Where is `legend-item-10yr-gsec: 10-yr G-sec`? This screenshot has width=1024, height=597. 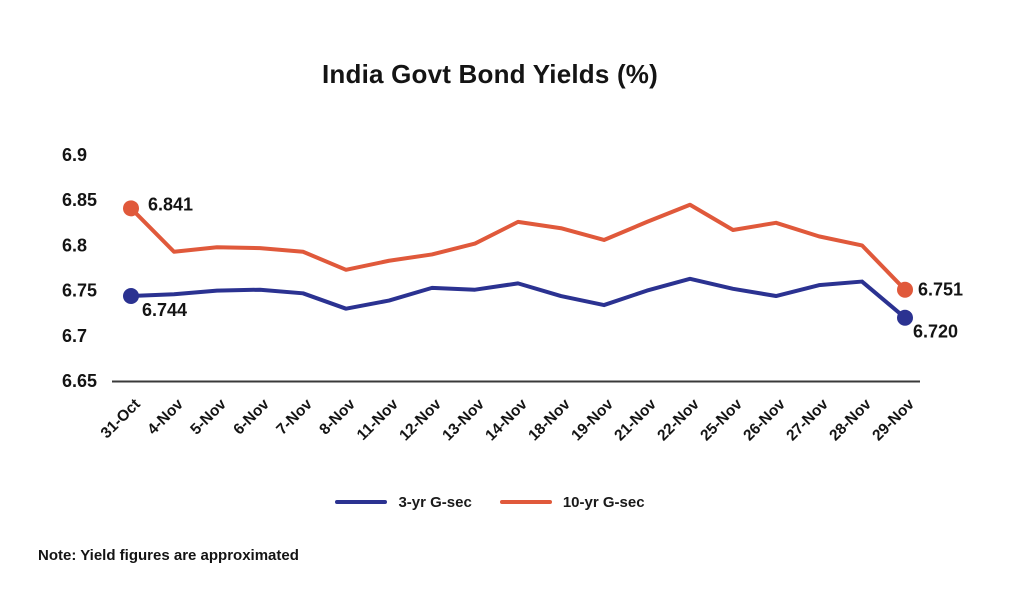
legend-item-10yr-gsec: 10-yr G-sec is located at coordinates (572, 502).